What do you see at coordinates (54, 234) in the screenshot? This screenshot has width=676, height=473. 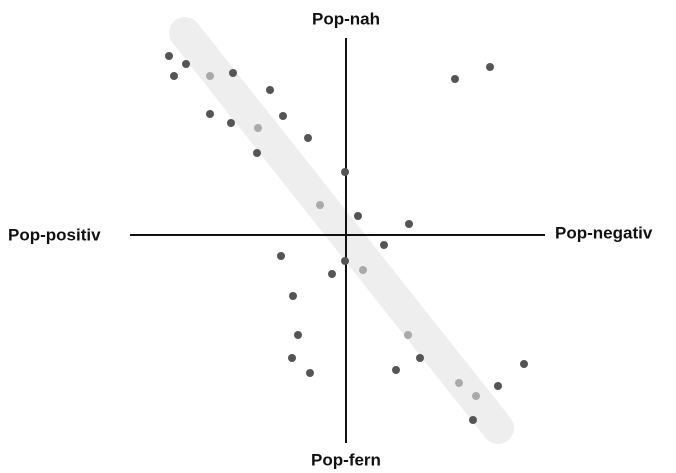 I see `axis-label-left: Pop-positiv` at bounding box center [54, 234].